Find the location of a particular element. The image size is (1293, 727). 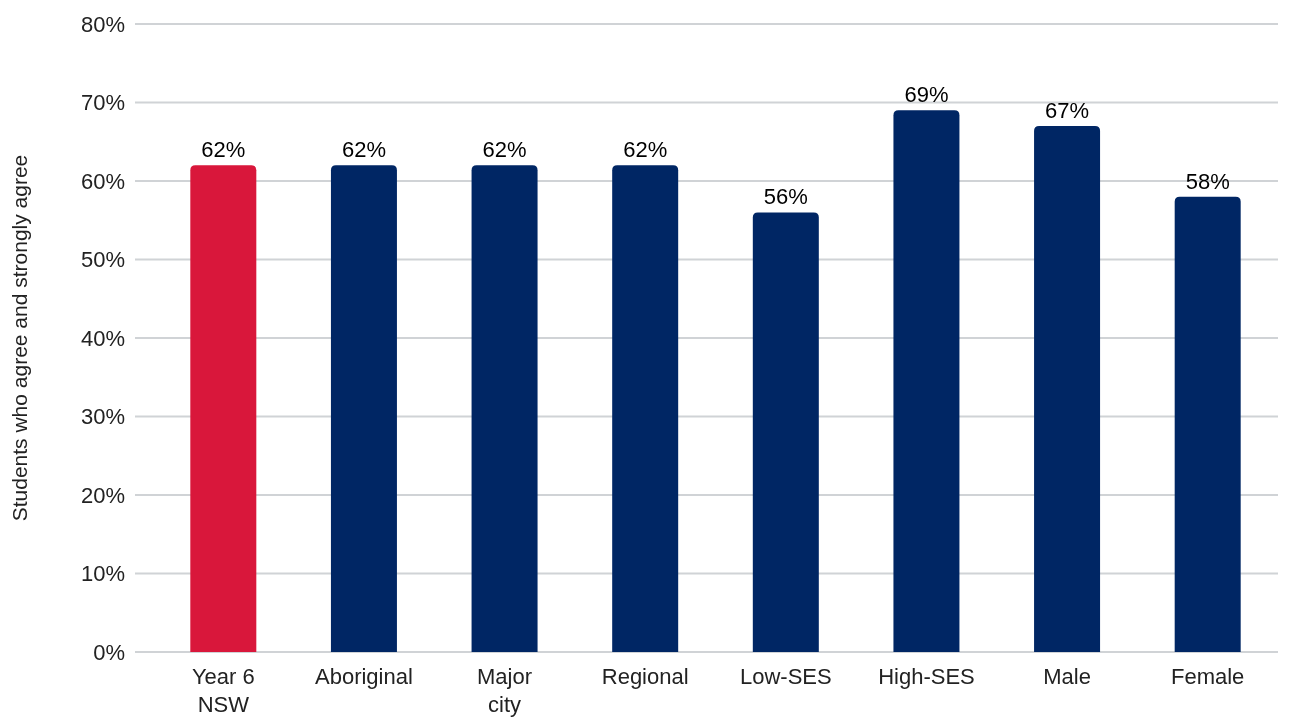

data-label: 58% is located at coordinates (1207, 181).